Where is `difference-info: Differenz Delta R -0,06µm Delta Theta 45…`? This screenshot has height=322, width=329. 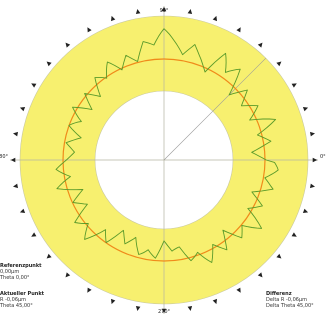
difference-info: Differenz Delta R -0,06µm Delta Theta 45… is located at coordinates (290, 300).